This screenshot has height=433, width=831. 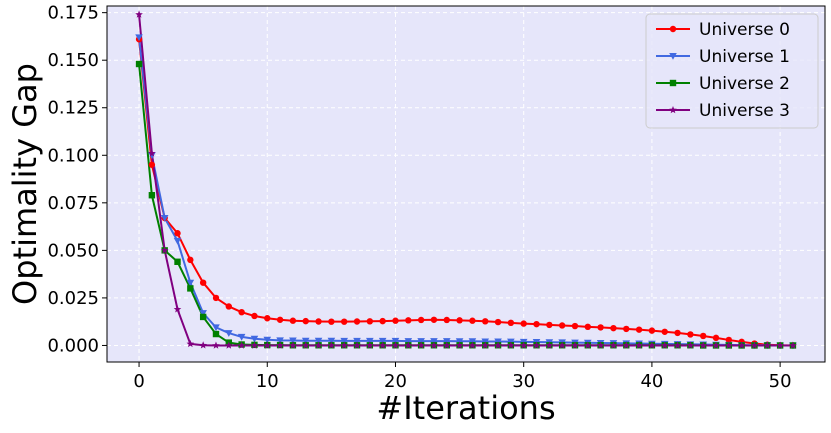 What do you see at coordinates (744, 57) in the screenshot?
I see `legend-label: Universe 1` at bounding box center [744, 57].